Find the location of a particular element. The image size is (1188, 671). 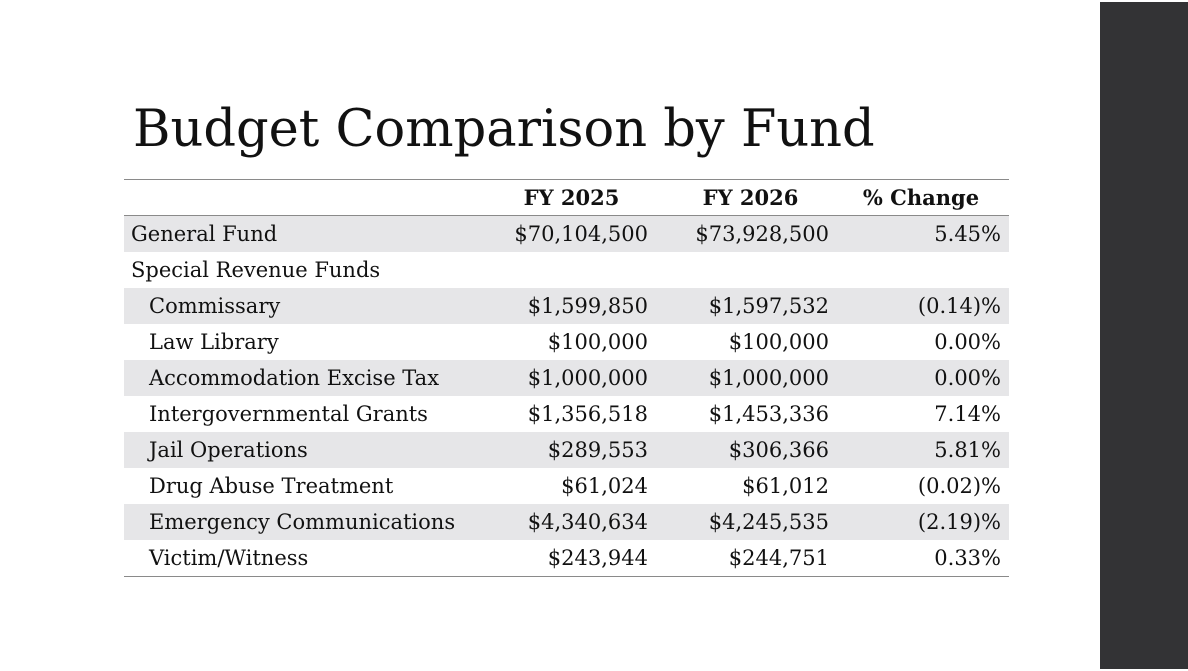

side-bar is located at coordinates (1144, 335).